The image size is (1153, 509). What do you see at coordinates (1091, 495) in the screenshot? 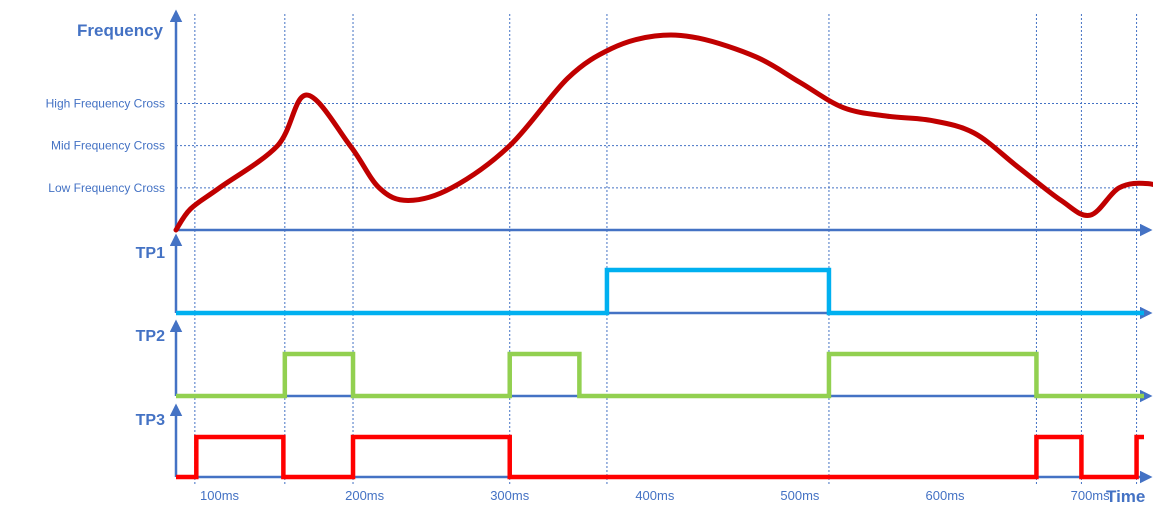
I see `time-tick-label: 700ms` at bounding box center [1091, 495].